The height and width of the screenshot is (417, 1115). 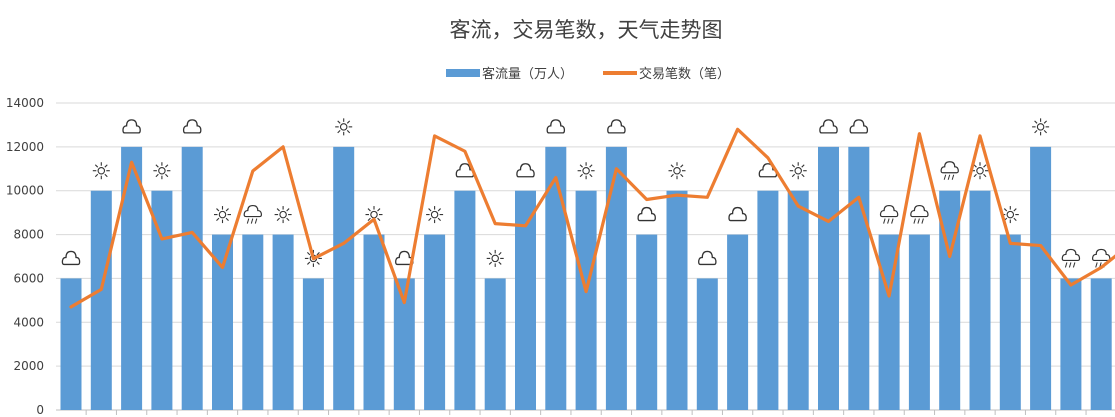 I want to click on legend-item-transactions: 交易笔数（笔）, so click(x=666, y=72).